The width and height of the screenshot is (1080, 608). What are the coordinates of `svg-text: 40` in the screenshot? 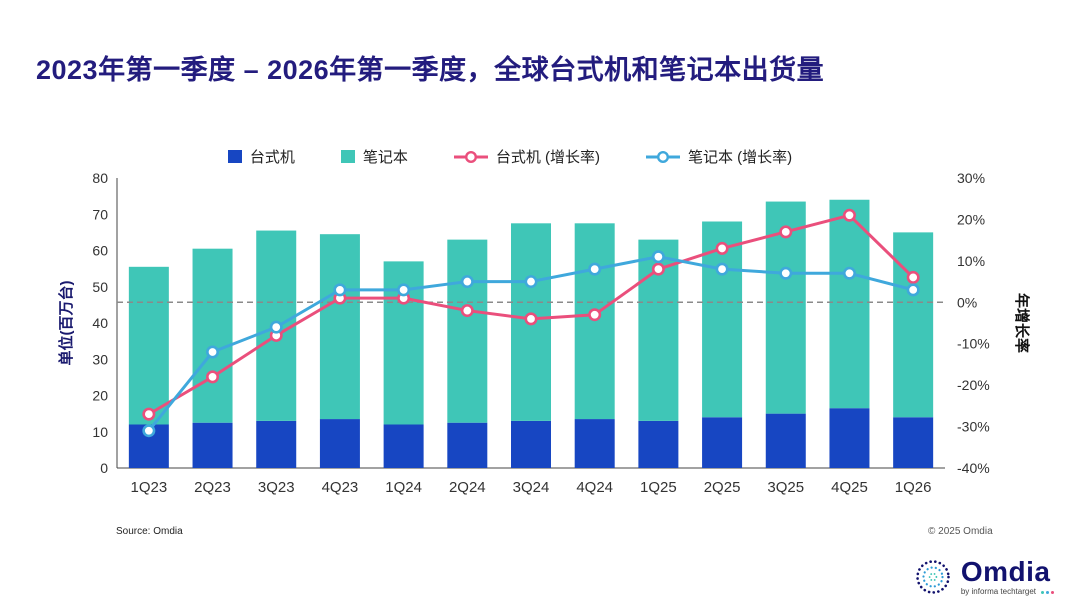 It's located at (100, 323).